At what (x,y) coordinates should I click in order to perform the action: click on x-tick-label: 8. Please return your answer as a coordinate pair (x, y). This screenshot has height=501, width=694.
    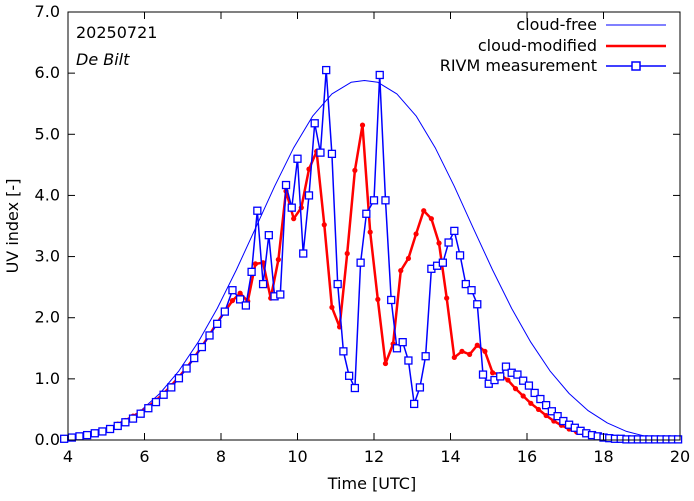
    Looking at the image, I should click on (221, 456).